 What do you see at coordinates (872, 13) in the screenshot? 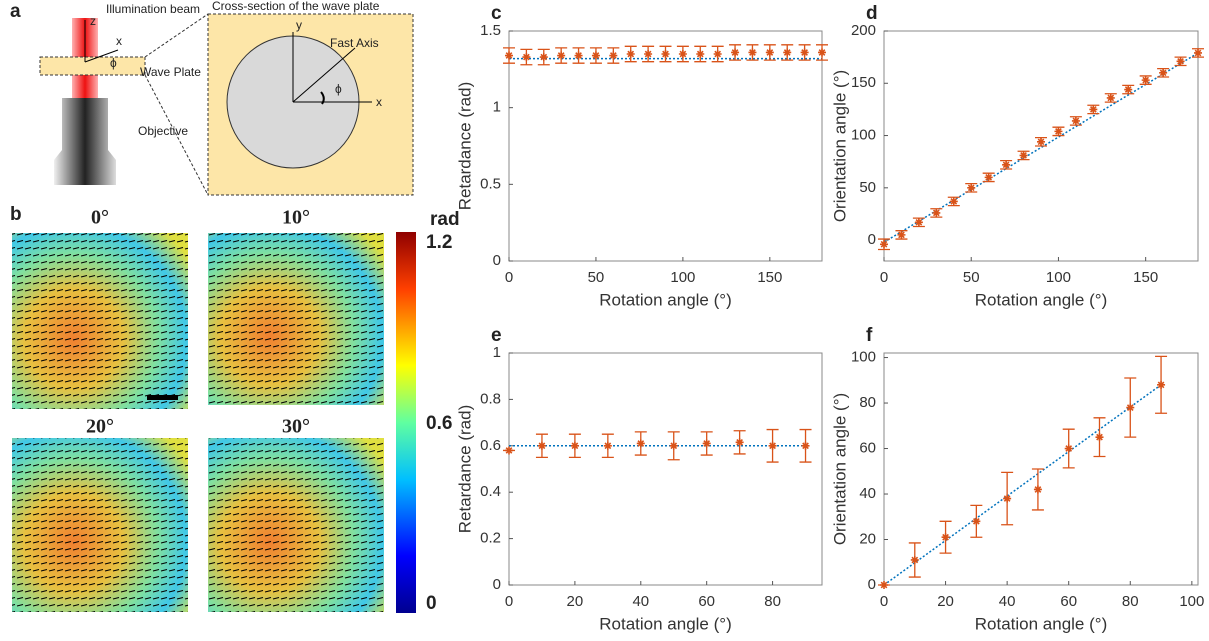
I see `panel-letter: d` at bounding box center [872, 13].